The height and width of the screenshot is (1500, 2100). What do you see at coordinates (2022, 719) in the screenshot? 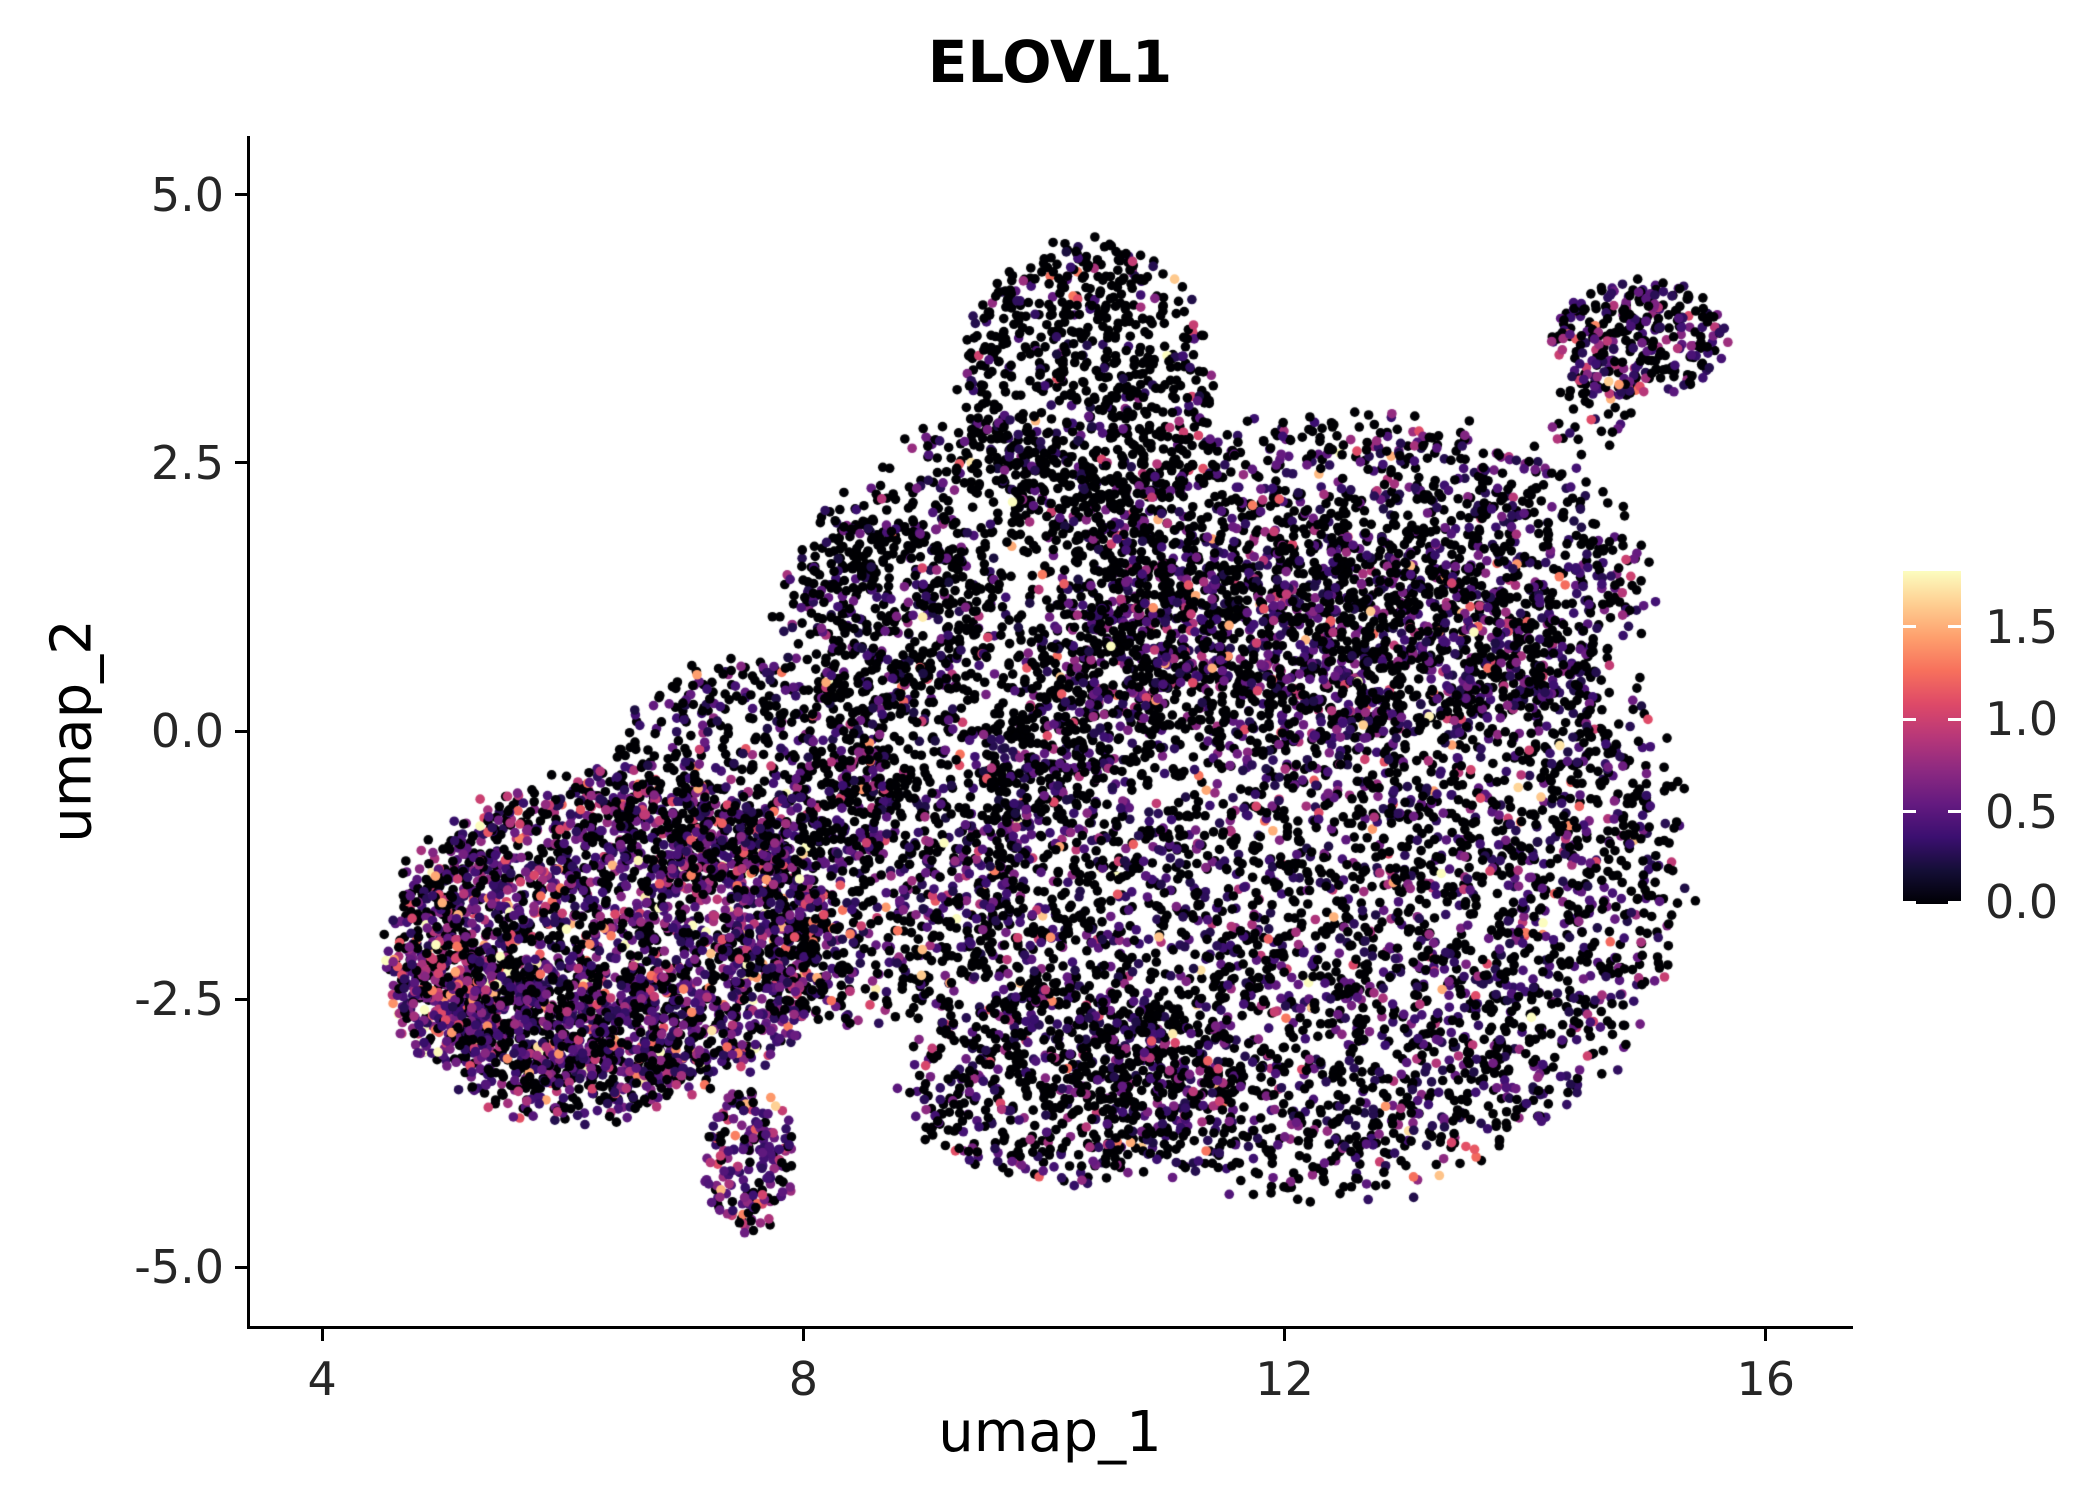
I see `colorbar-tick-label: 1.0` at bounding box center [2022, 719].